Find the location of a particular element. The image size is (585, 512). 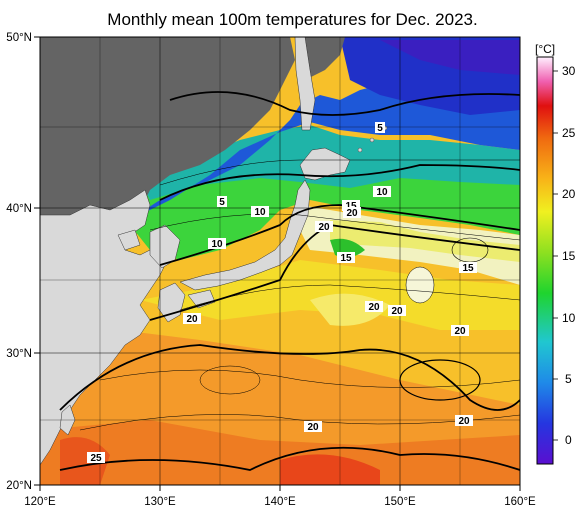

isotherm-20b is located at coordinates (289, 377).